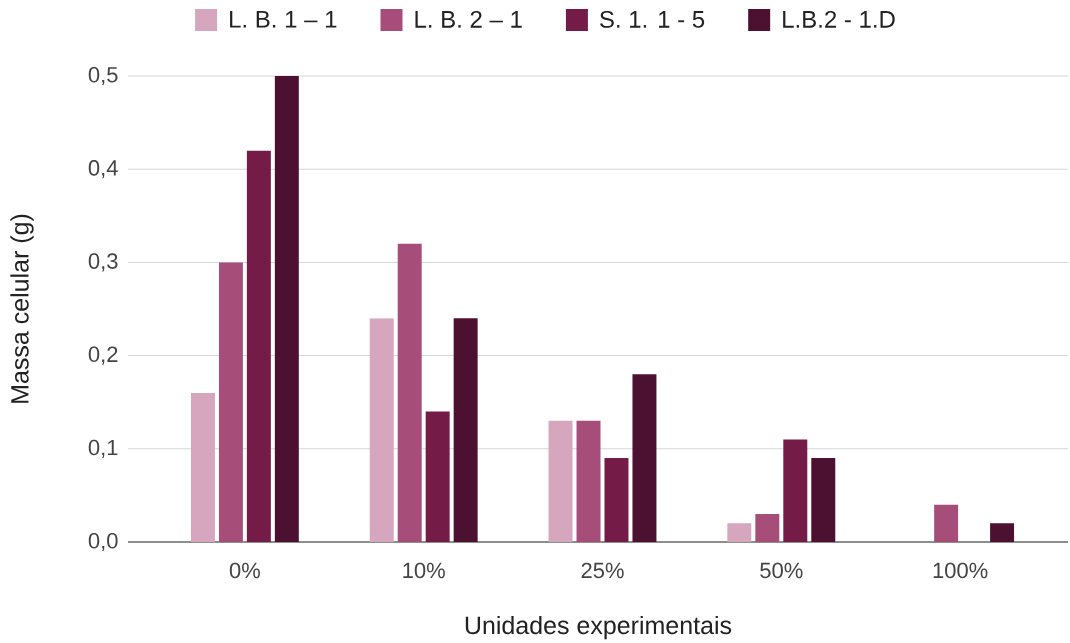  I want to click on y-tick-label: 0,1, so click(103, 448).